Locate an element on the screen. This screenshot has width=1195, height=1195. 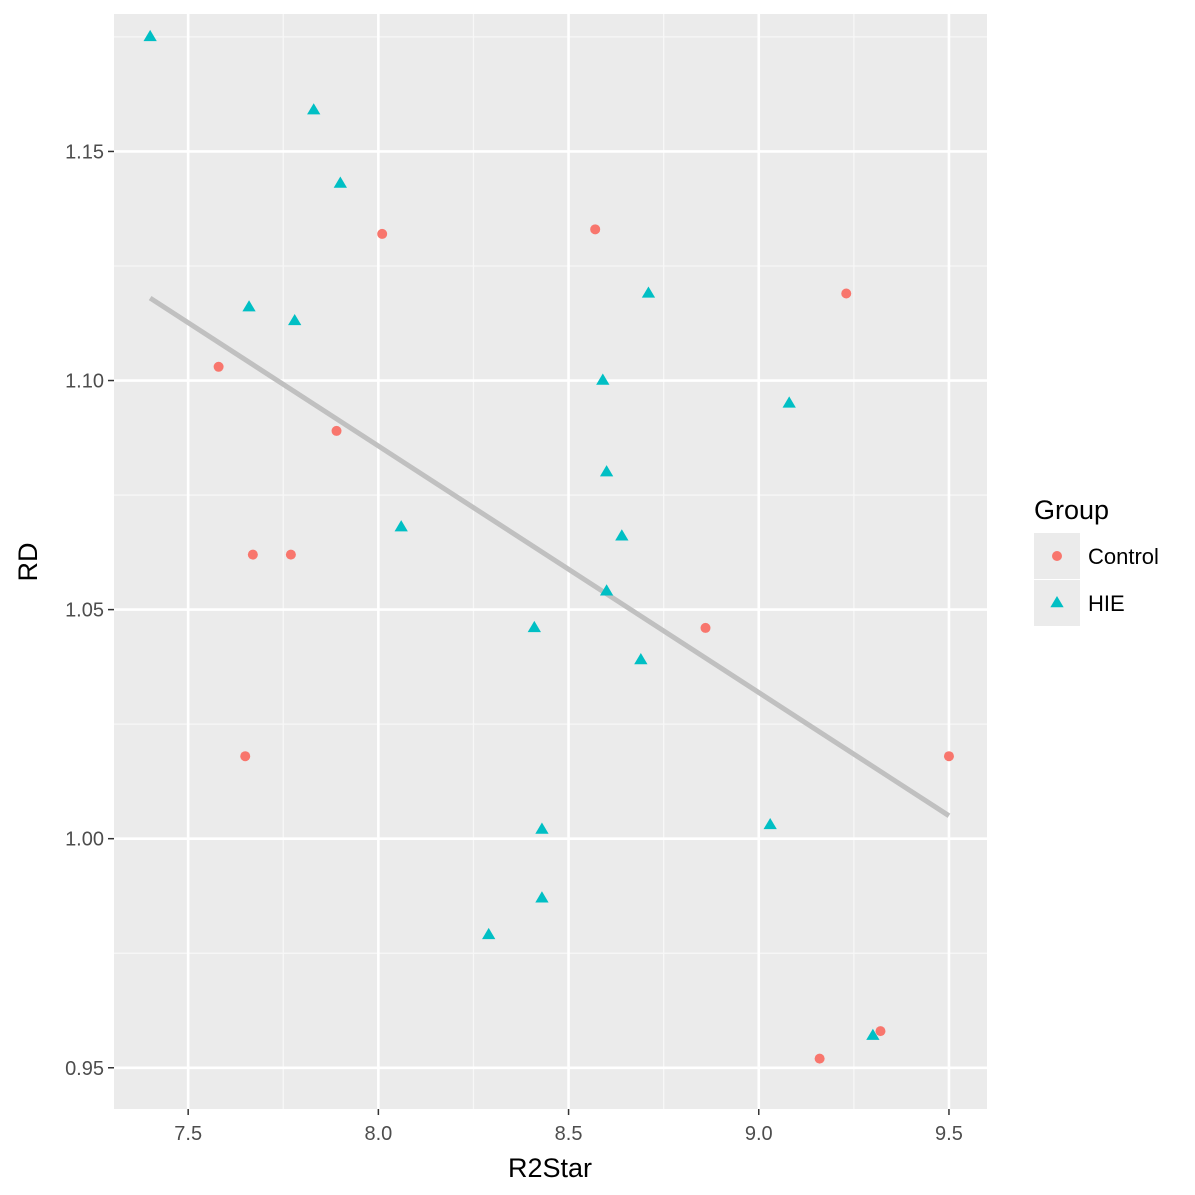
y-axis: 0.95 1.00 1.05 1.10 1.15 is located at coordinates (89, 610).